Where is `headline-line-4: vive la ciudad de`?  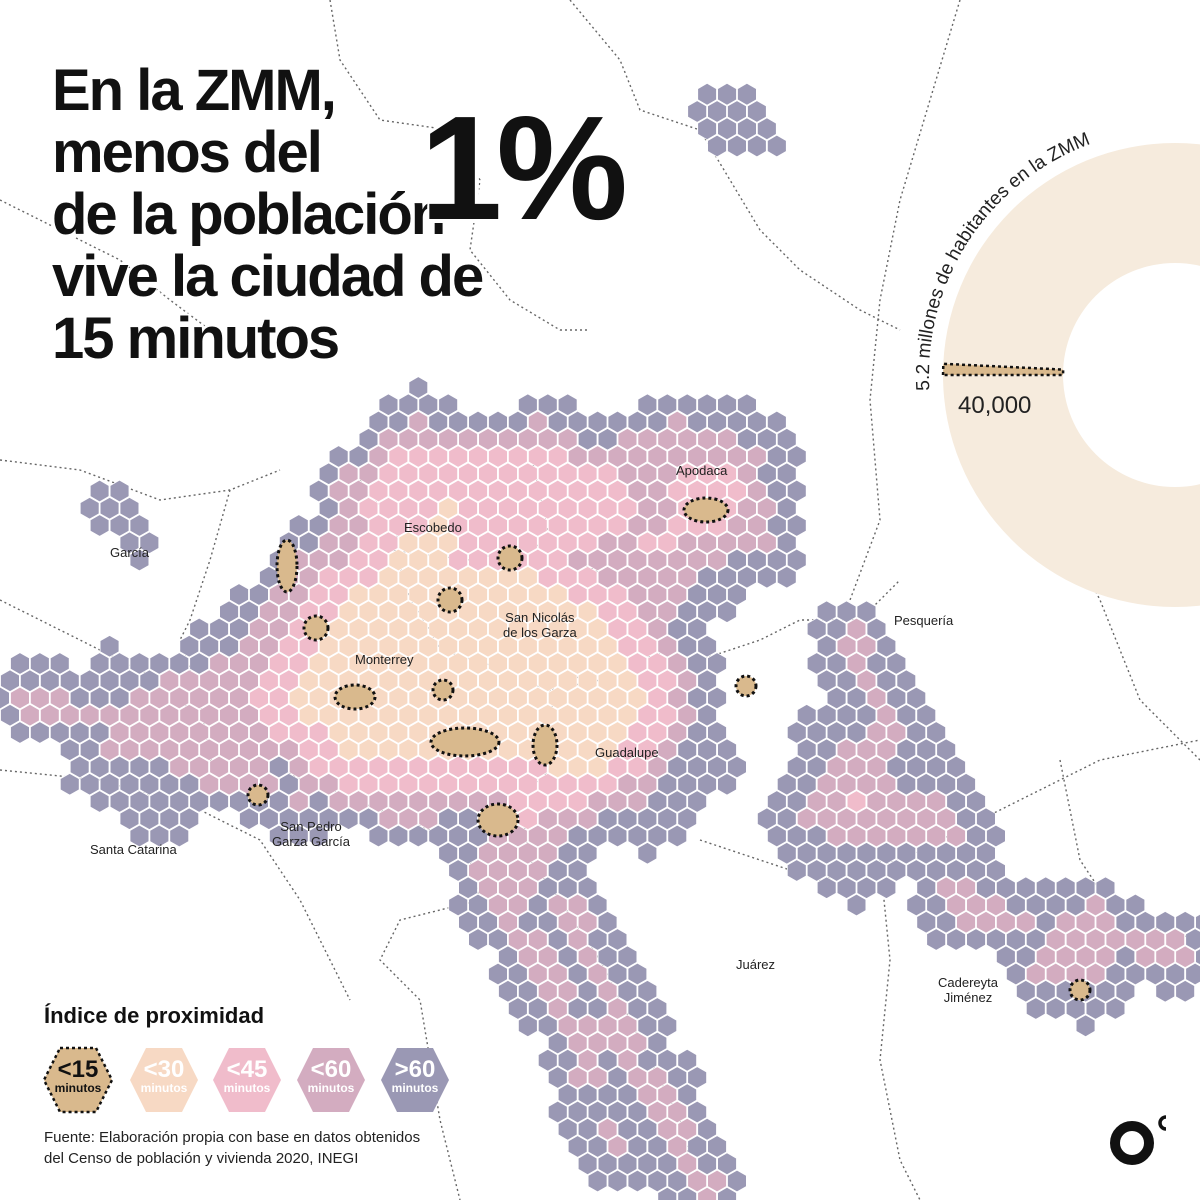
headline-line-4: vive la ciudad de is located at coordinates (268, 276).